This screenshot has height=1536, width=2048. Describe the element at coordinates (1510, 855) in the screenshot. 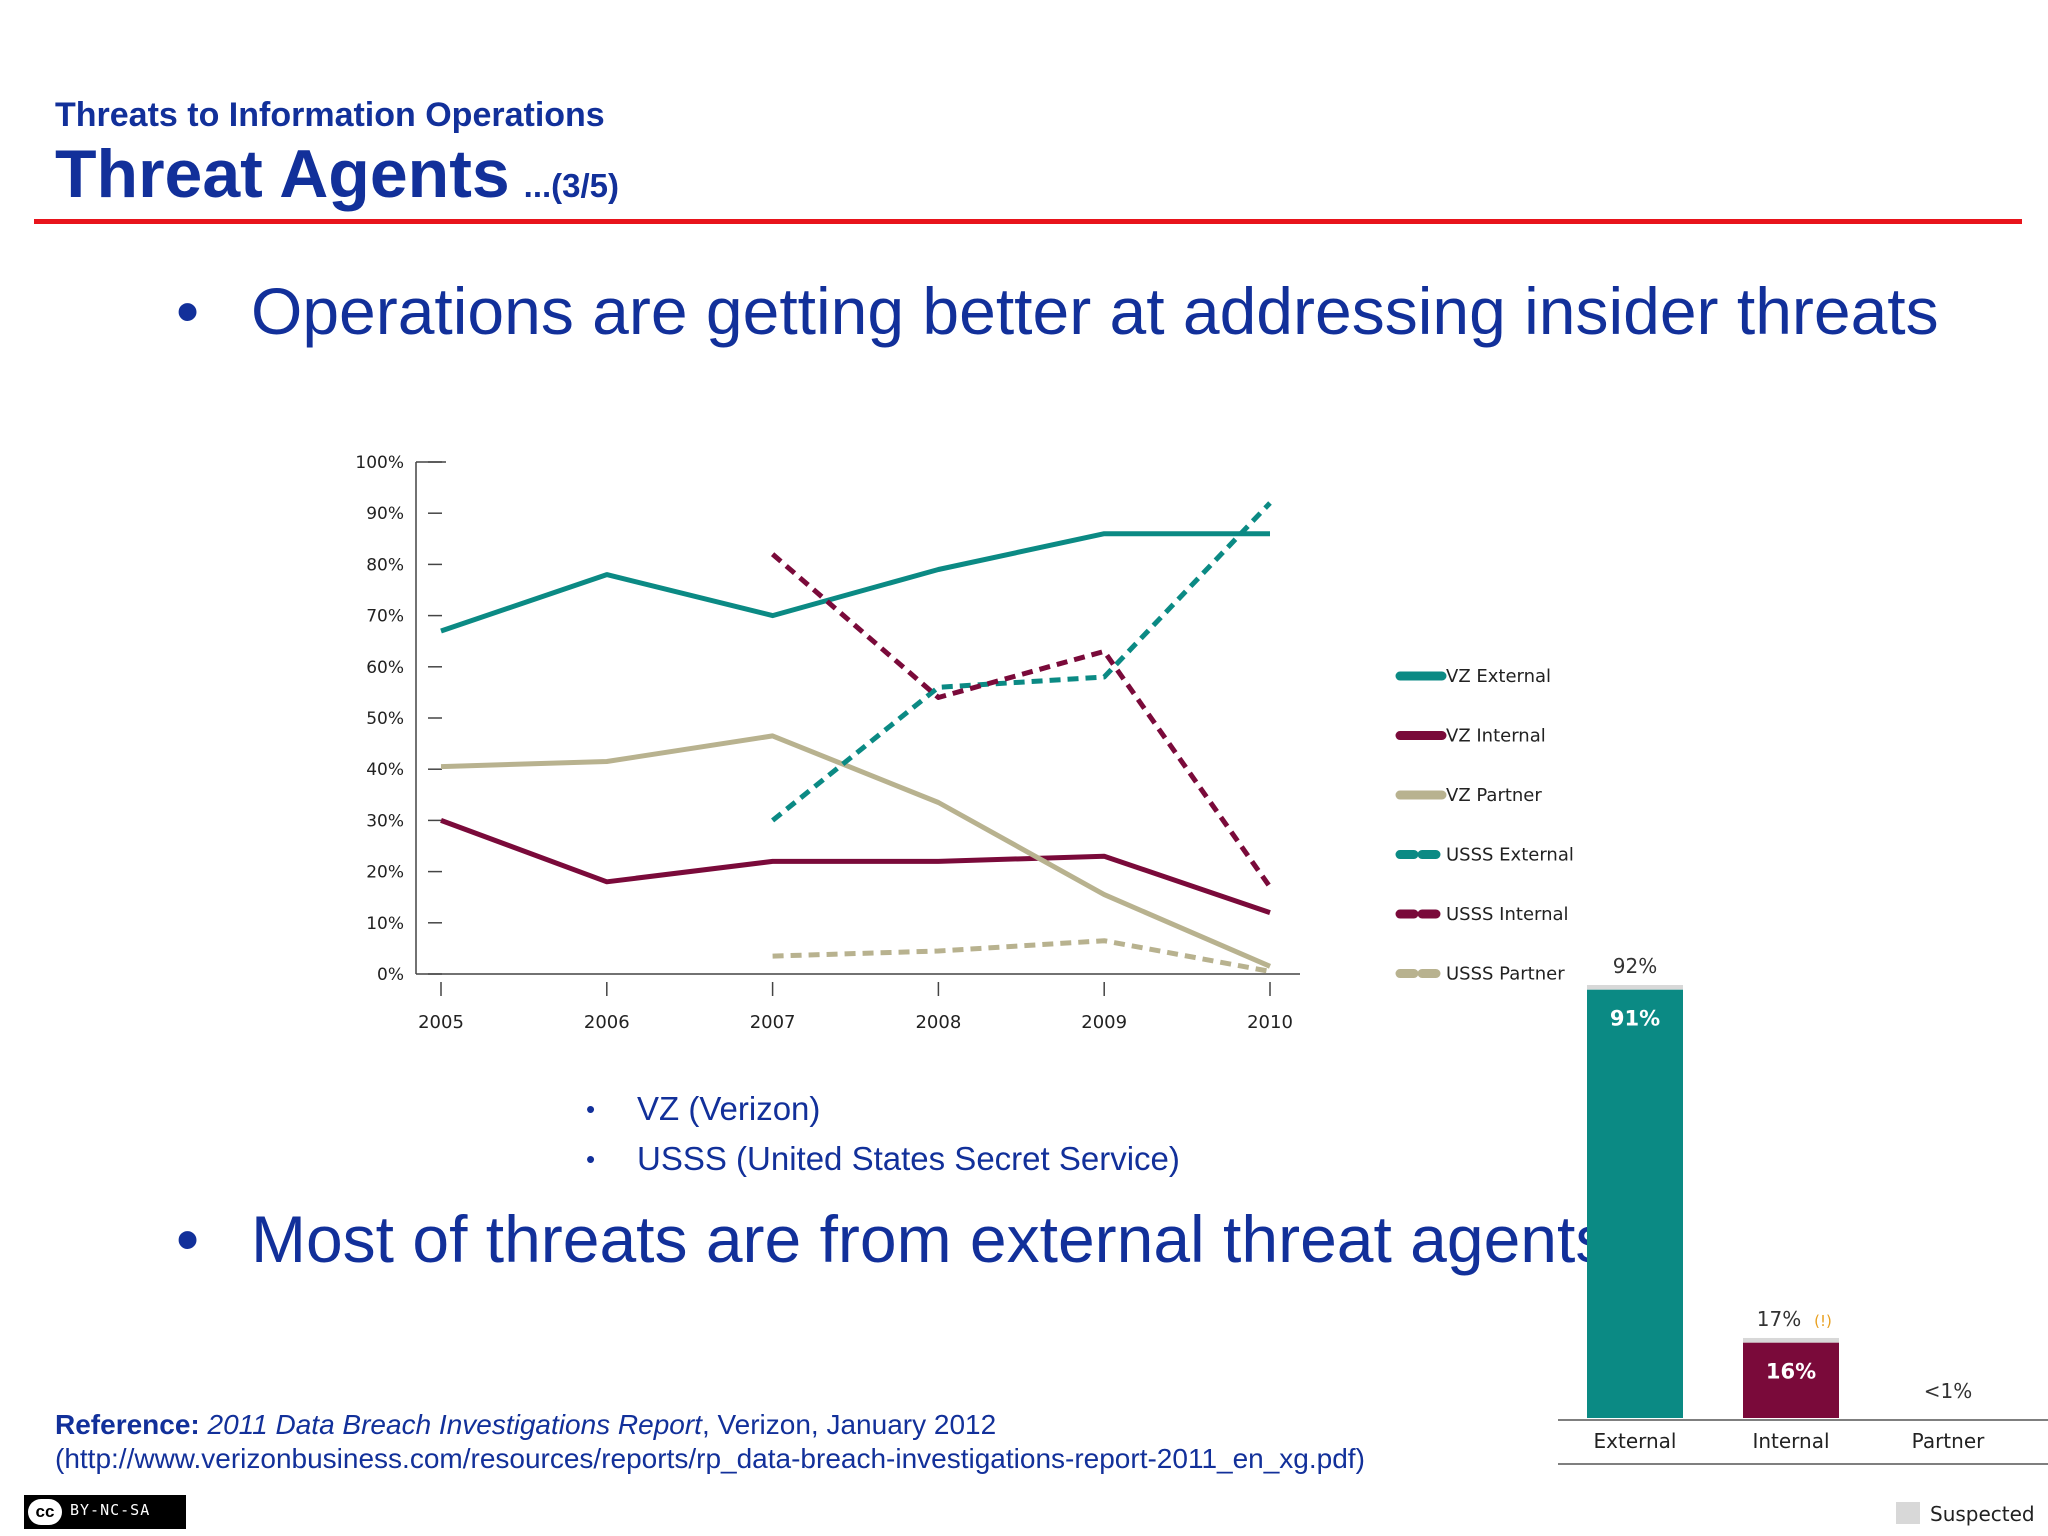

I see `legend-label: USSS External` at that location.